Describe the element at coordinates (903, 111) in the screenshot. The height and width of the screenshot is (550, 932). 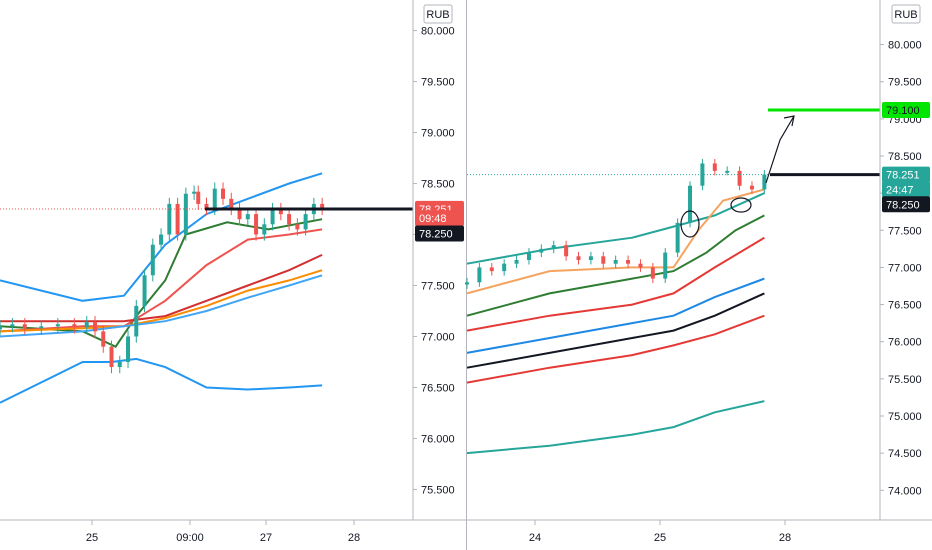
I see `right-price-badge-label: 79.100` at that location.